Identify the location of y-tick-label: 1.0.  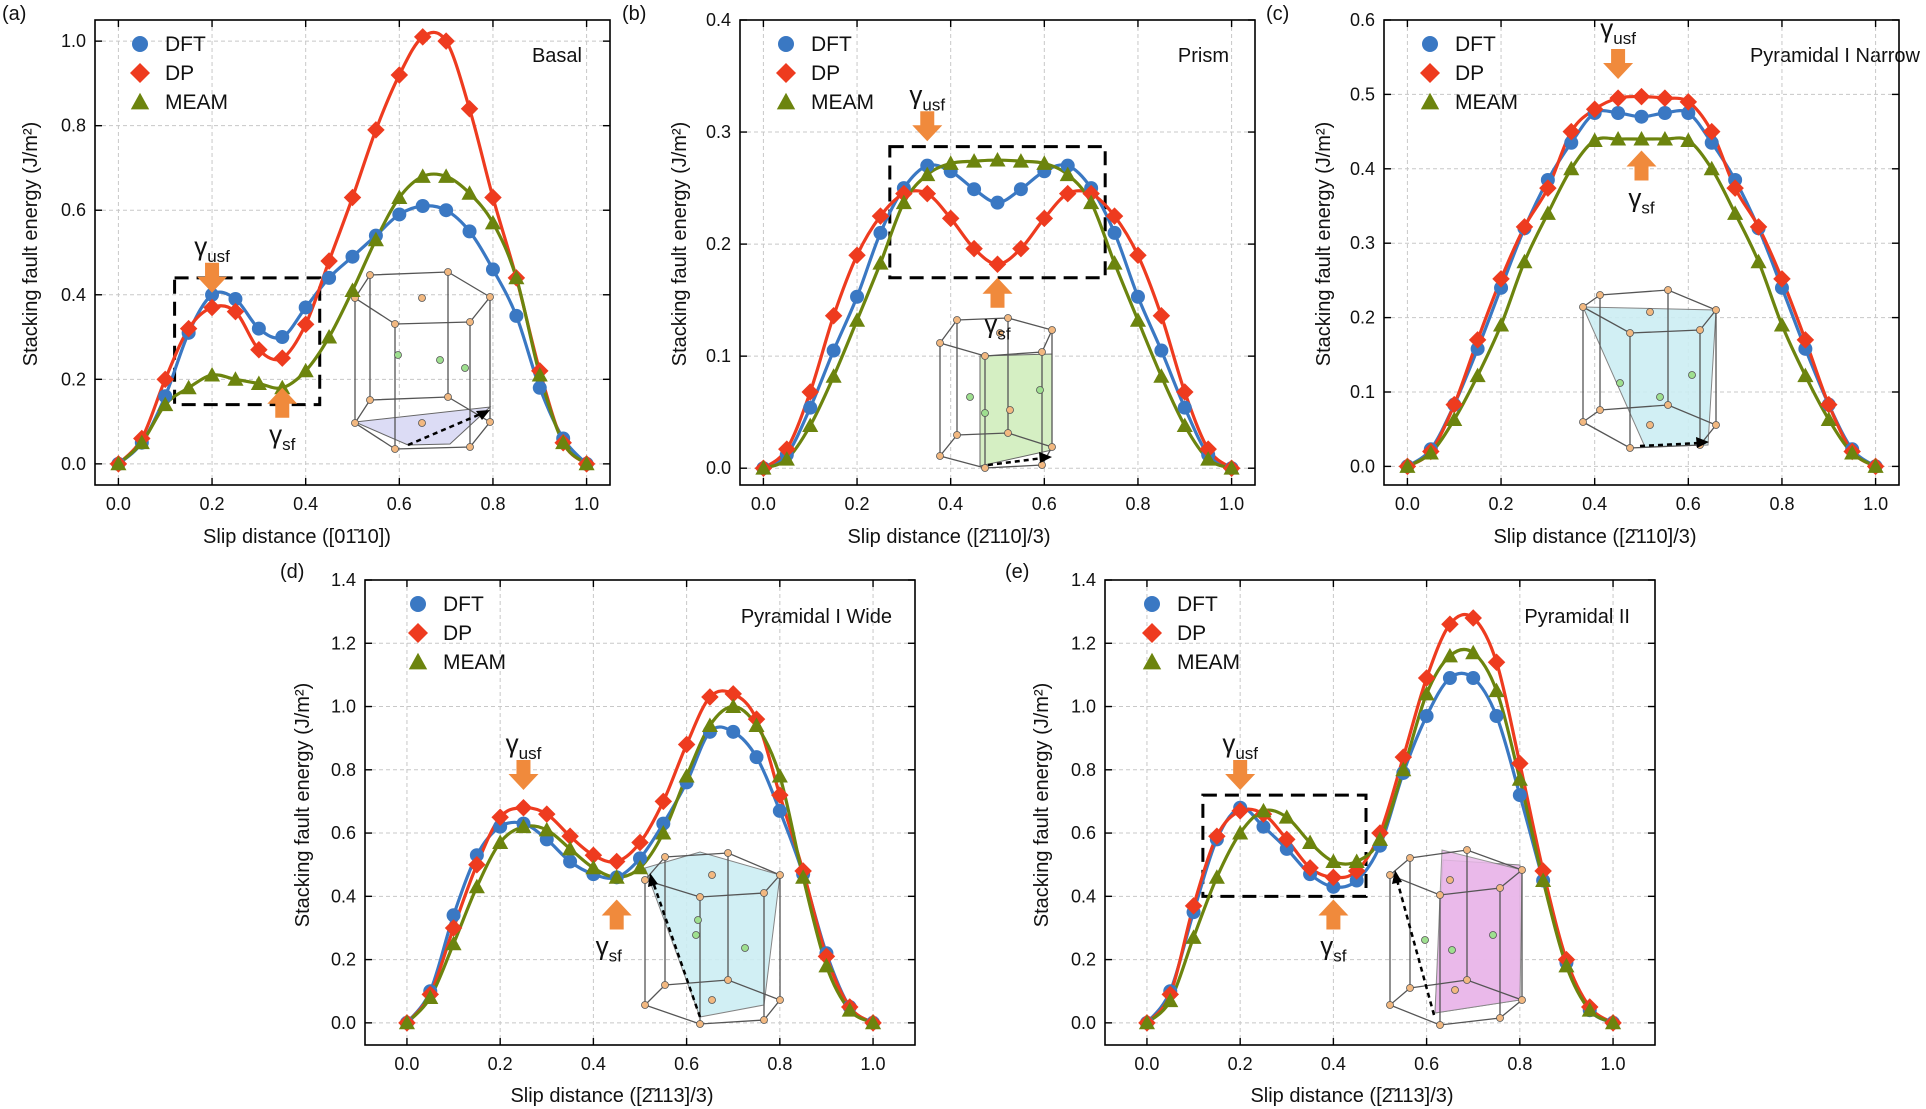
(1083, 707).